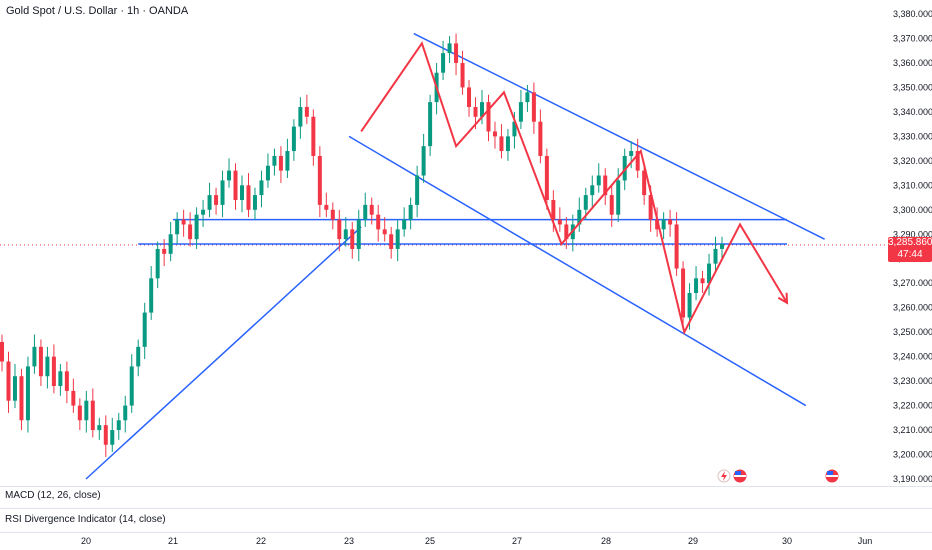  I want to click on y-tick-label: 3,300.000, so click(912, 210).